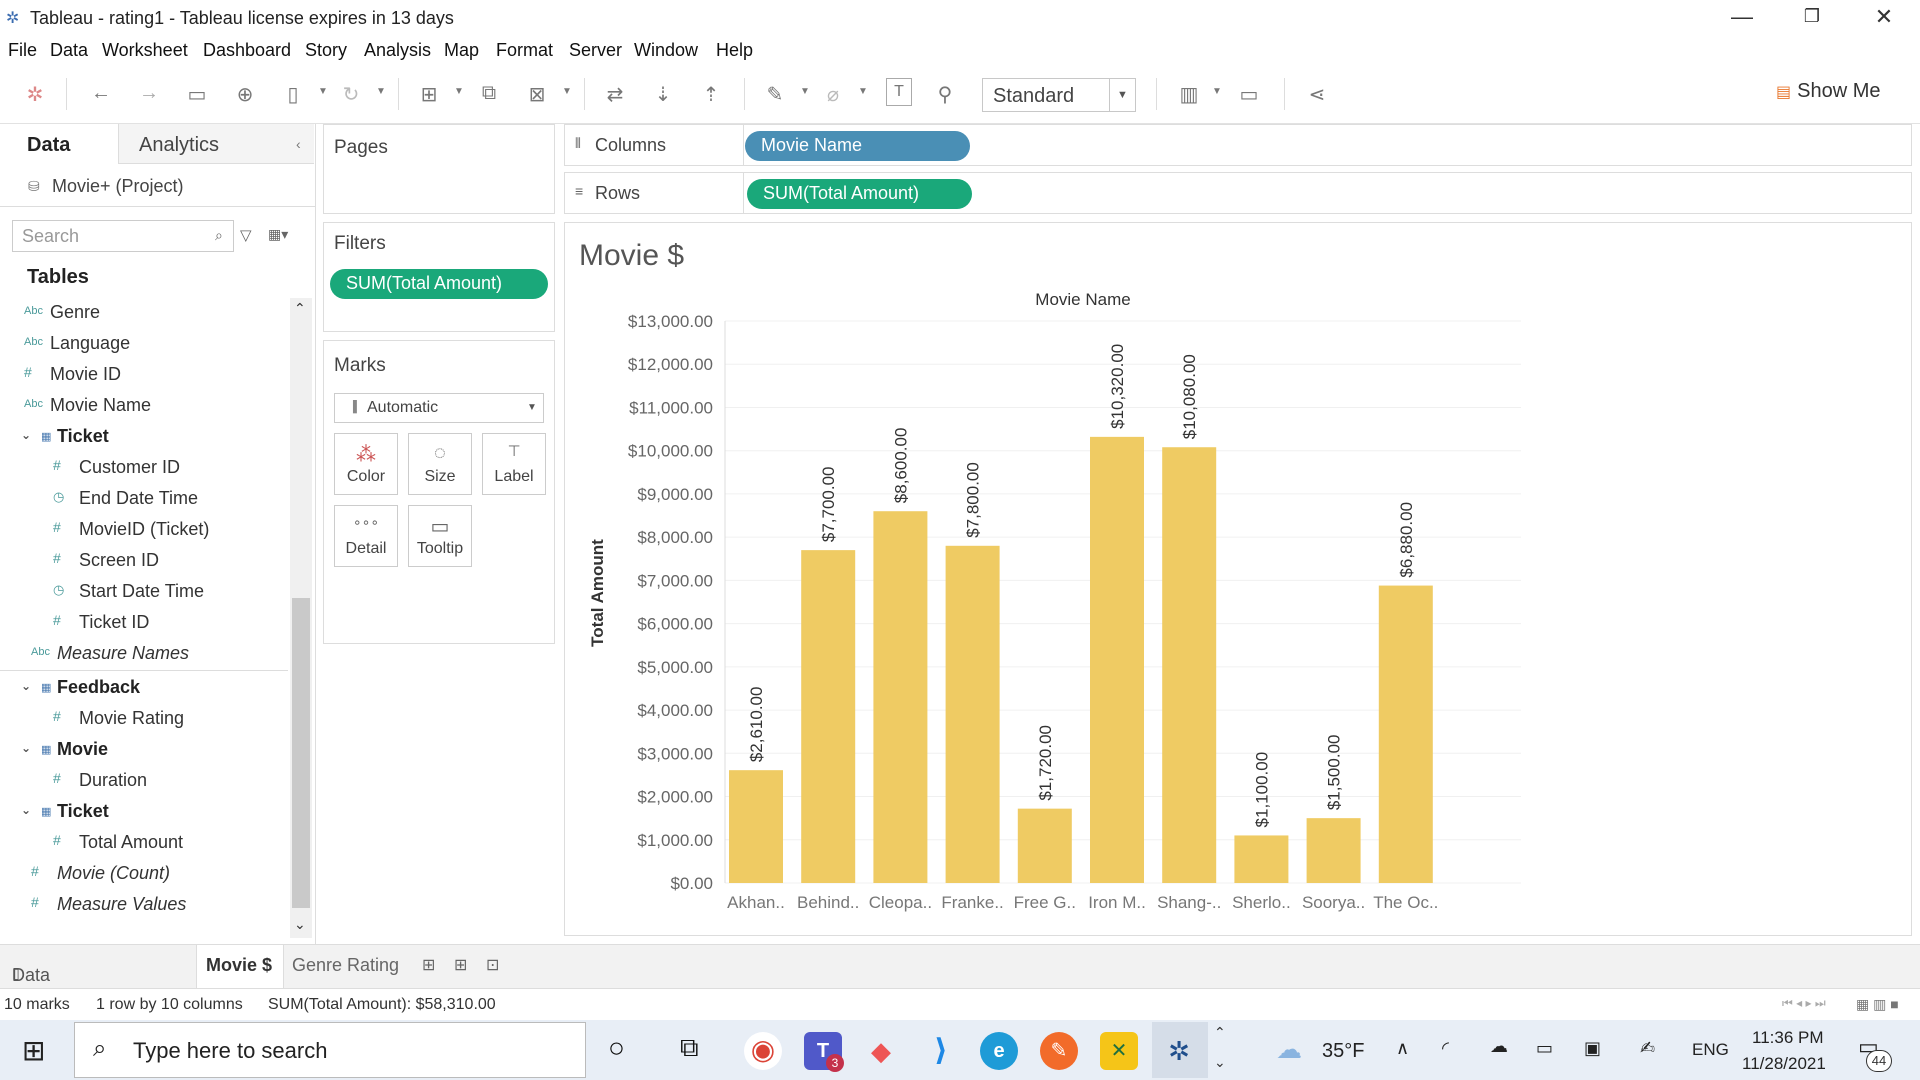  I want to click on group-icon: ⌀, so click(833, 95).